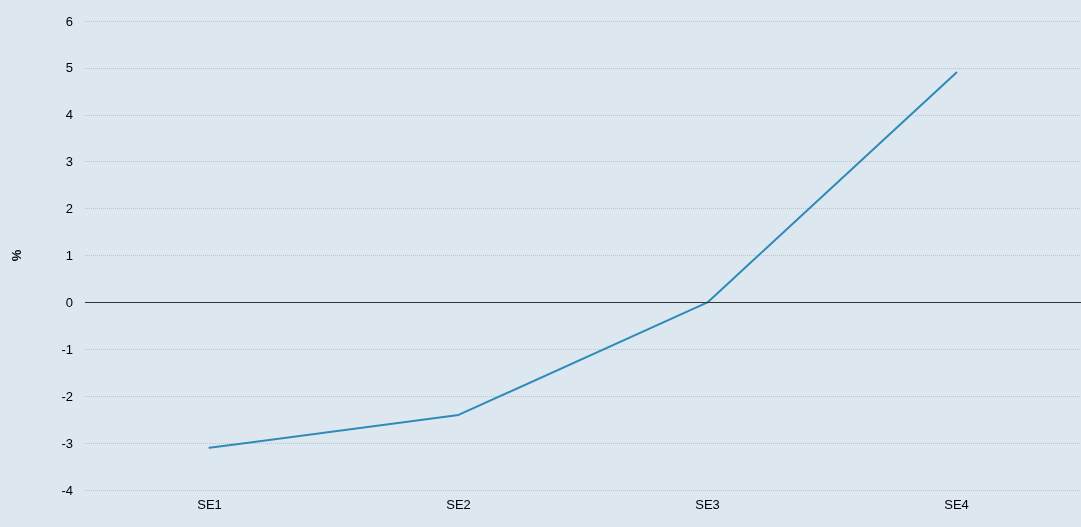 The width and height of the screenshot is (1081, 527). I want to click on y-tick-label: 2, so click(69, 209).